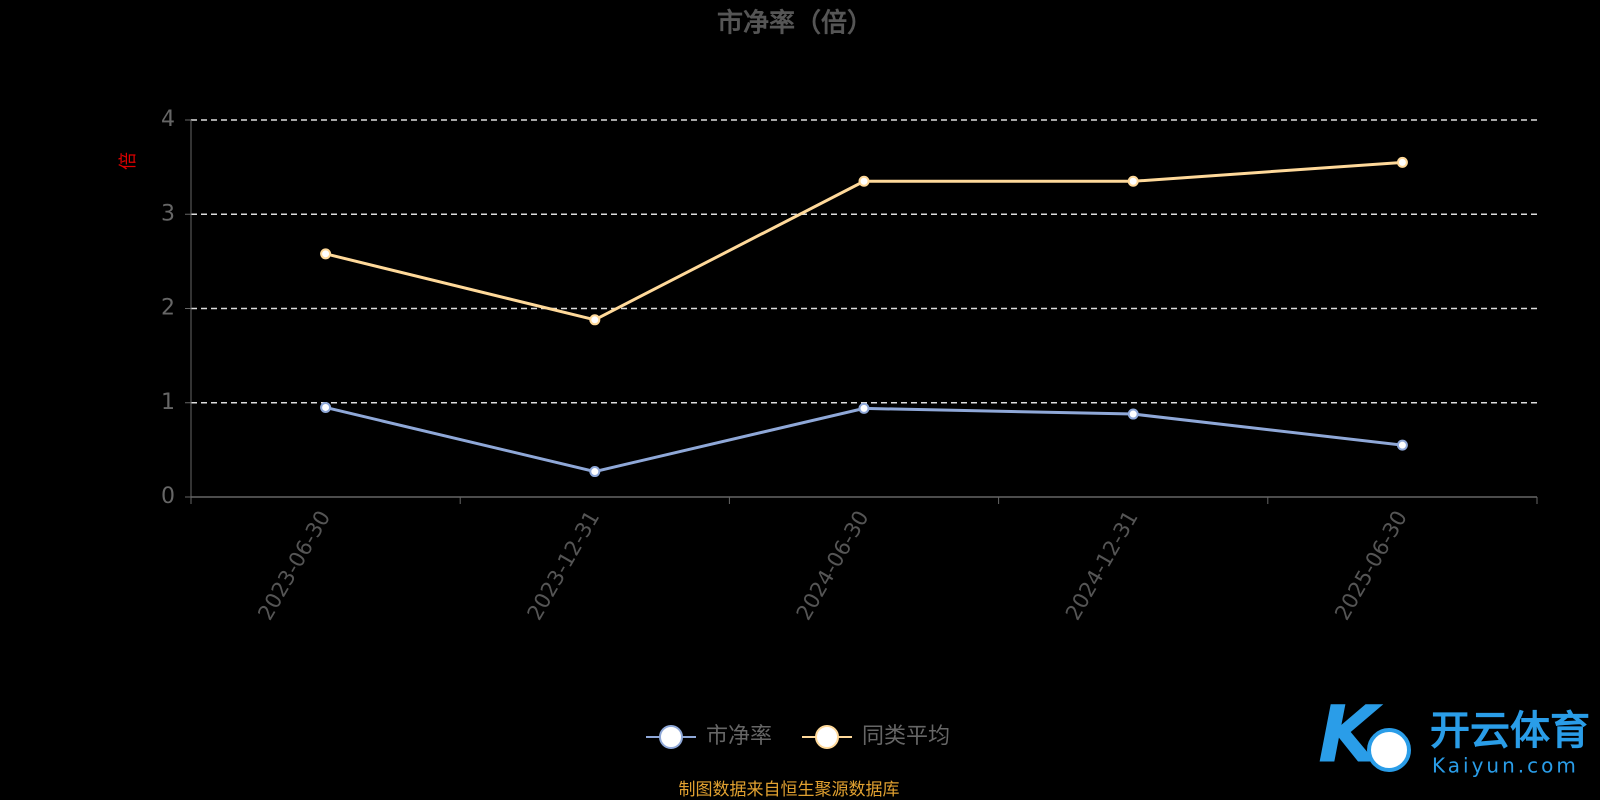 This screenshot has width=1600, height=800. Describe the element at coordinates (168, 308) in the screenshot. I see `y-tick-label: 2` at that location.